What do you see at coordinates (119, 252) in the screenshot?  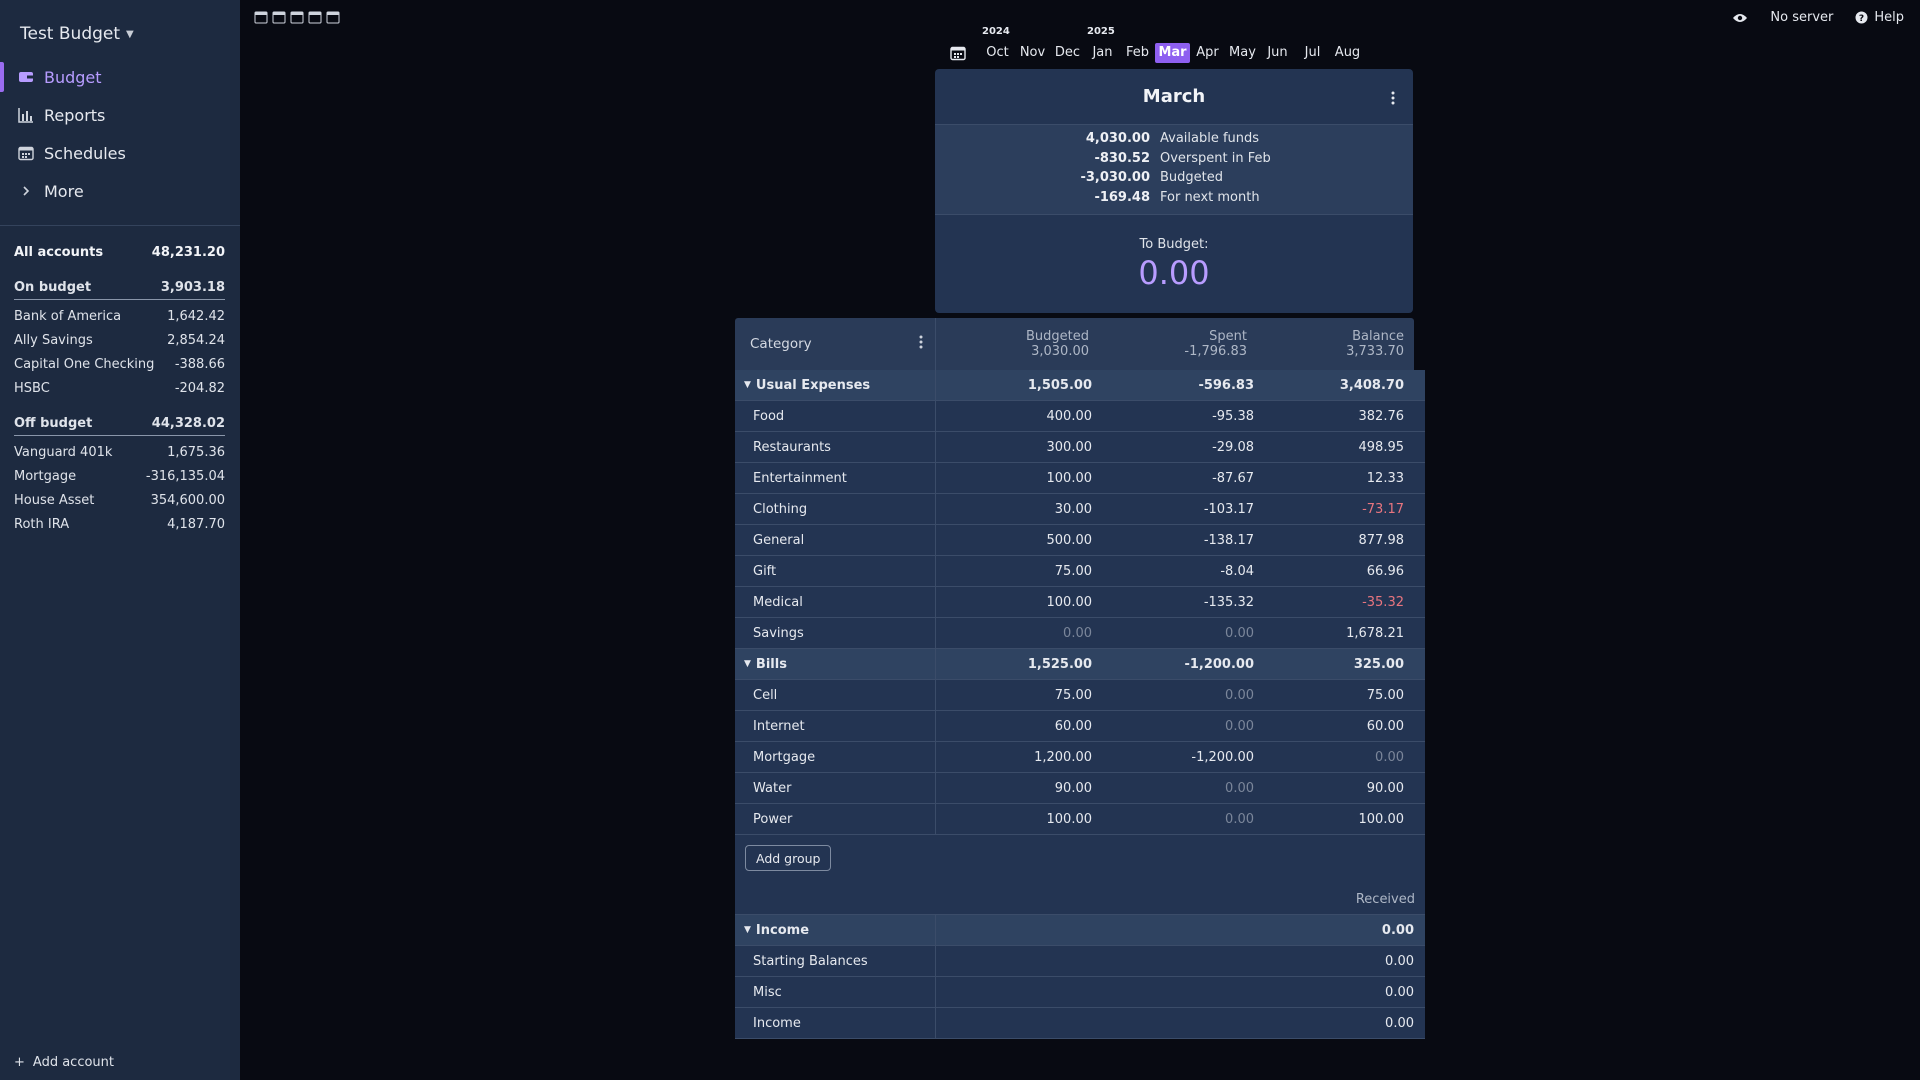 I see `all-accounts-row: All accounts 48,231.20` at bounding box center [119, 252].